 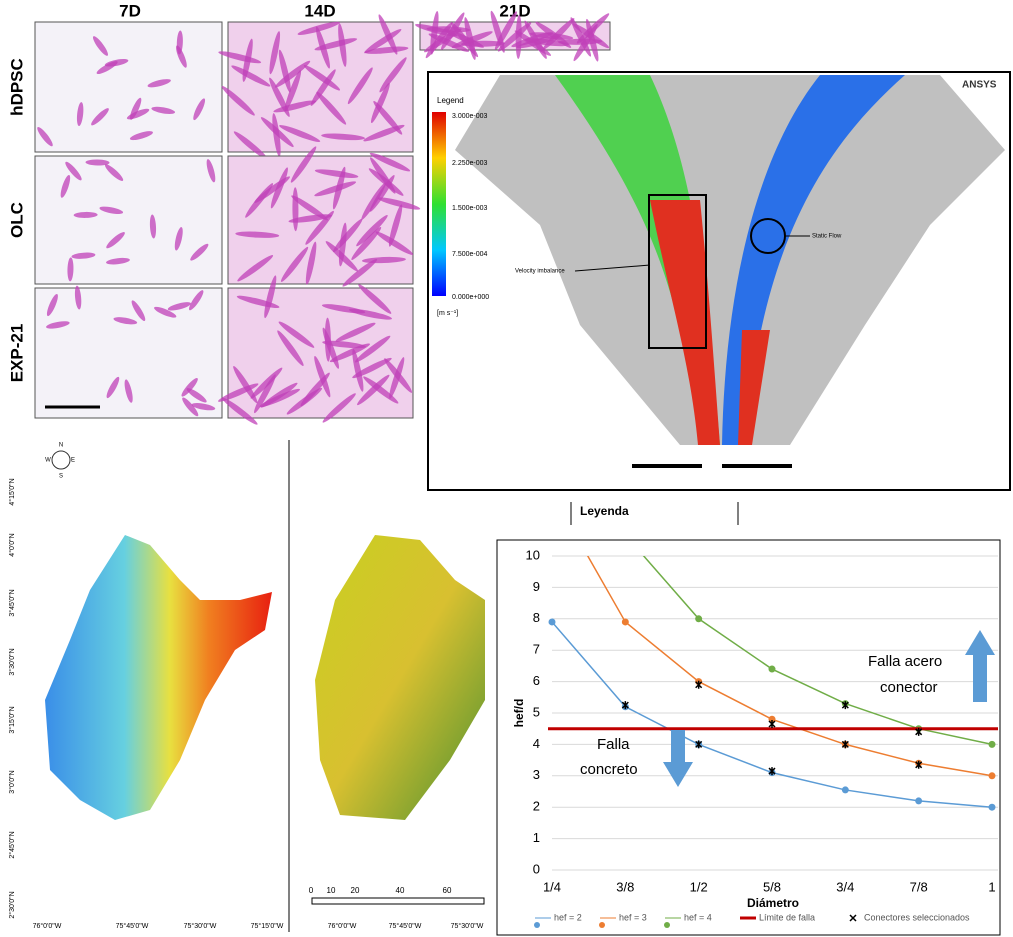 What do you see at coordinates (311, 890) in the screenshot?
I see `scale-label: 0` at bounding box center [311, 890].